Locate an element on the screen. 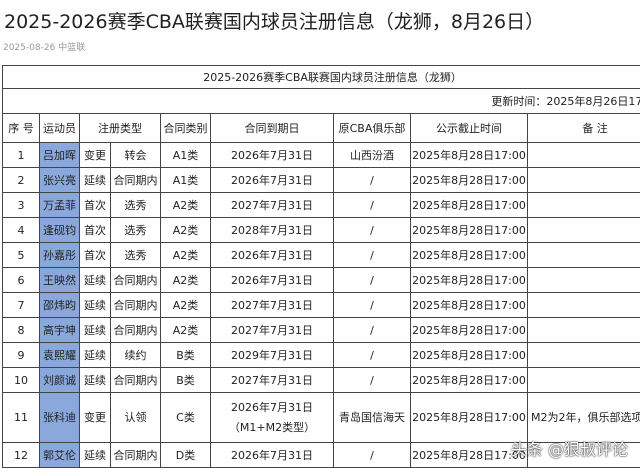 This screenshot has height=468, width=640. header-cell: 备 注 is located at coordinates (583, 128).